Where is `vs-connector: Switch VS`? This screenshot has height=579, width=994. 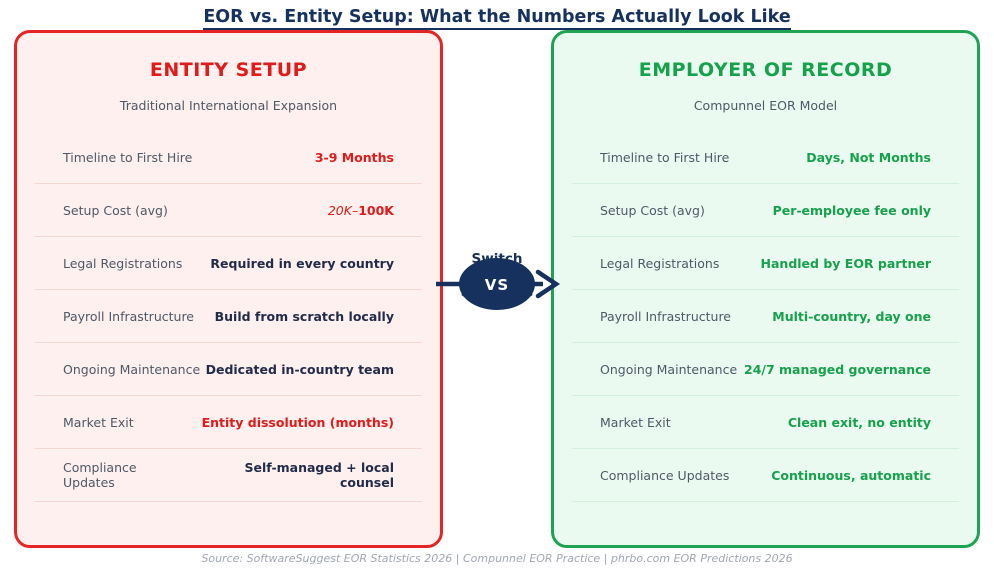 vs-connector: Switch VS is located at coordinates (498, 280).